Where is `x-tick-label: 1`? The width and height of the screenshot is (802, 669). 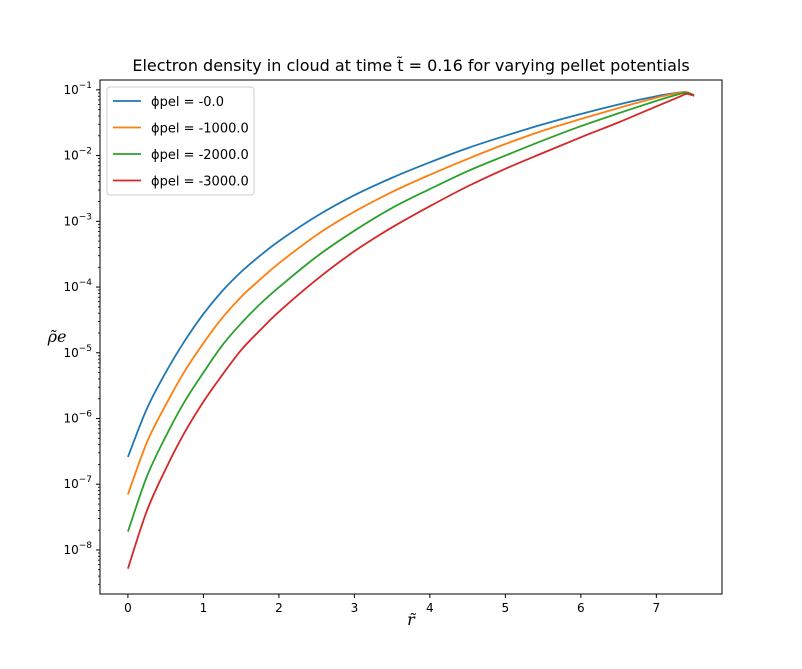 x-tick-label: 1 is located at coordinates (204, 608).